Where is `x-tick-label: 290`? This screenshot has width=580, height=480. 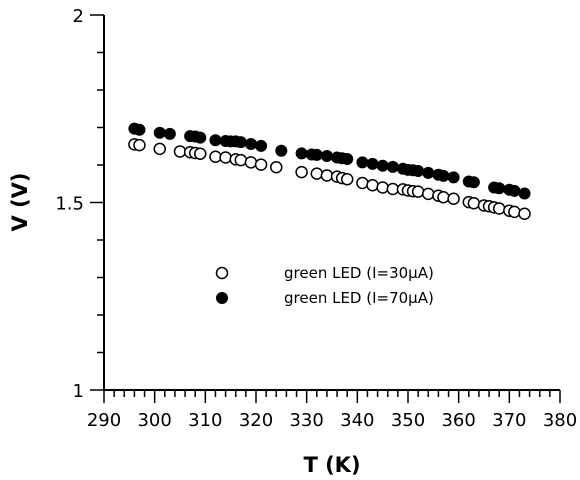 x-tick-label: 290 is located at coordinates (104, 420).